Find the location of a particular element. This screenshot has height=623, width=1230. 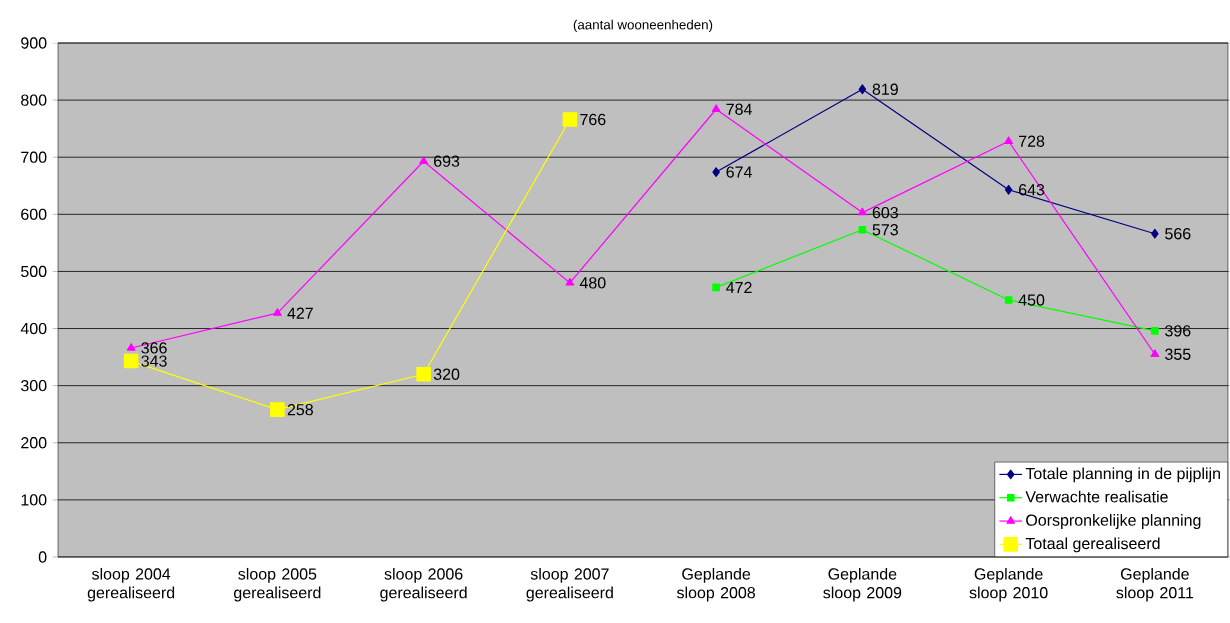

x-tick-label: Geplande sloop 2008 is located at coordinates (715, 584).